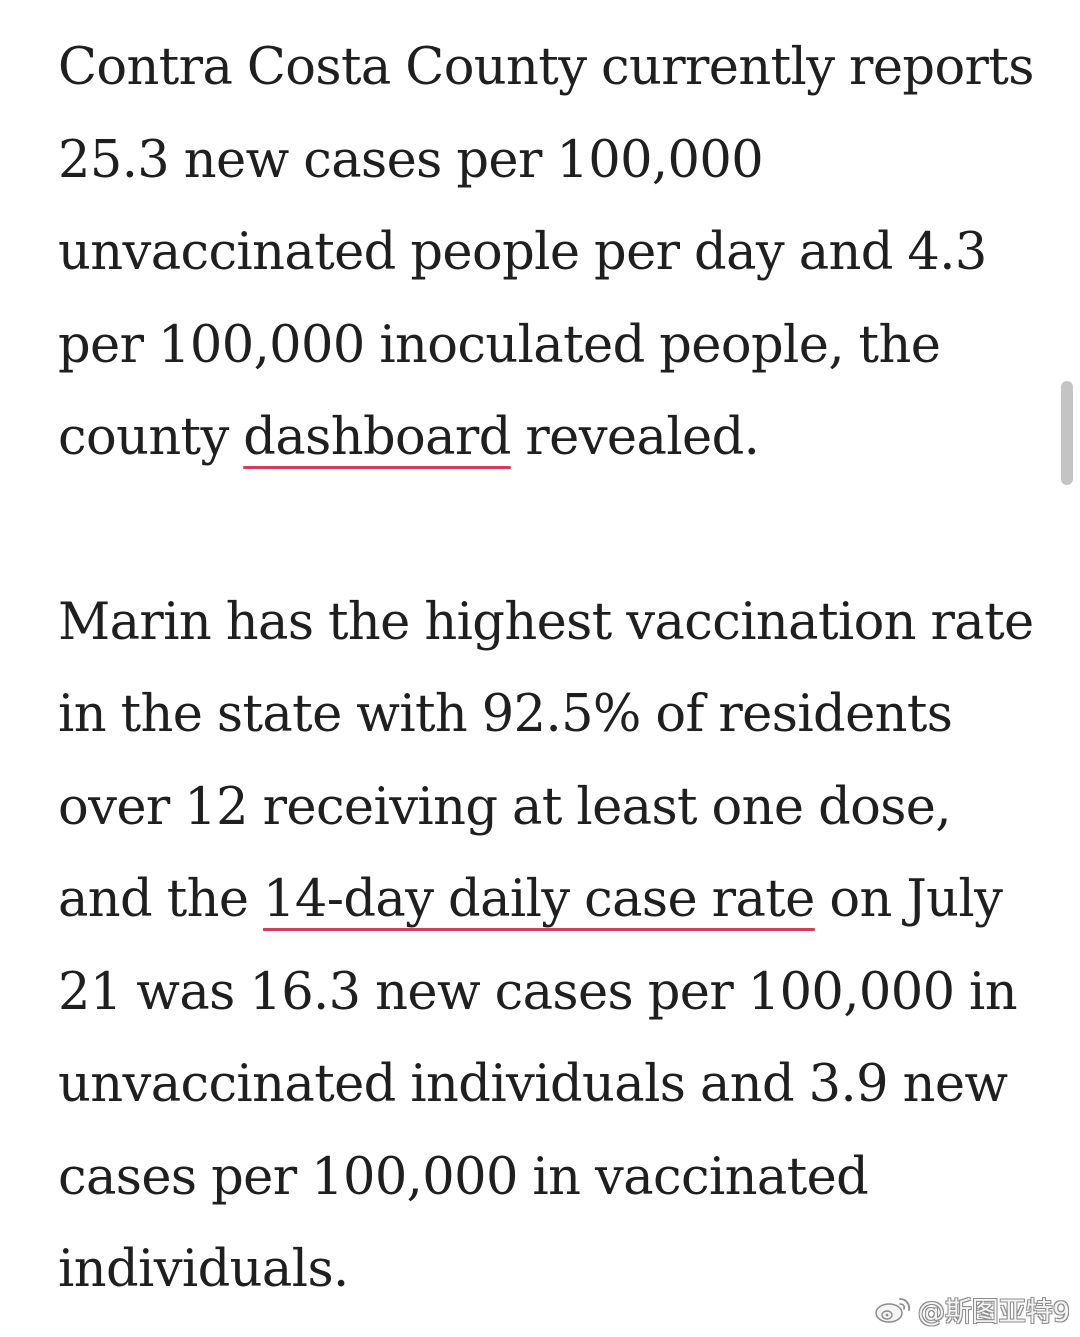  I want to click on watermark-text: @斯图亚特9, so click(993, 1312).